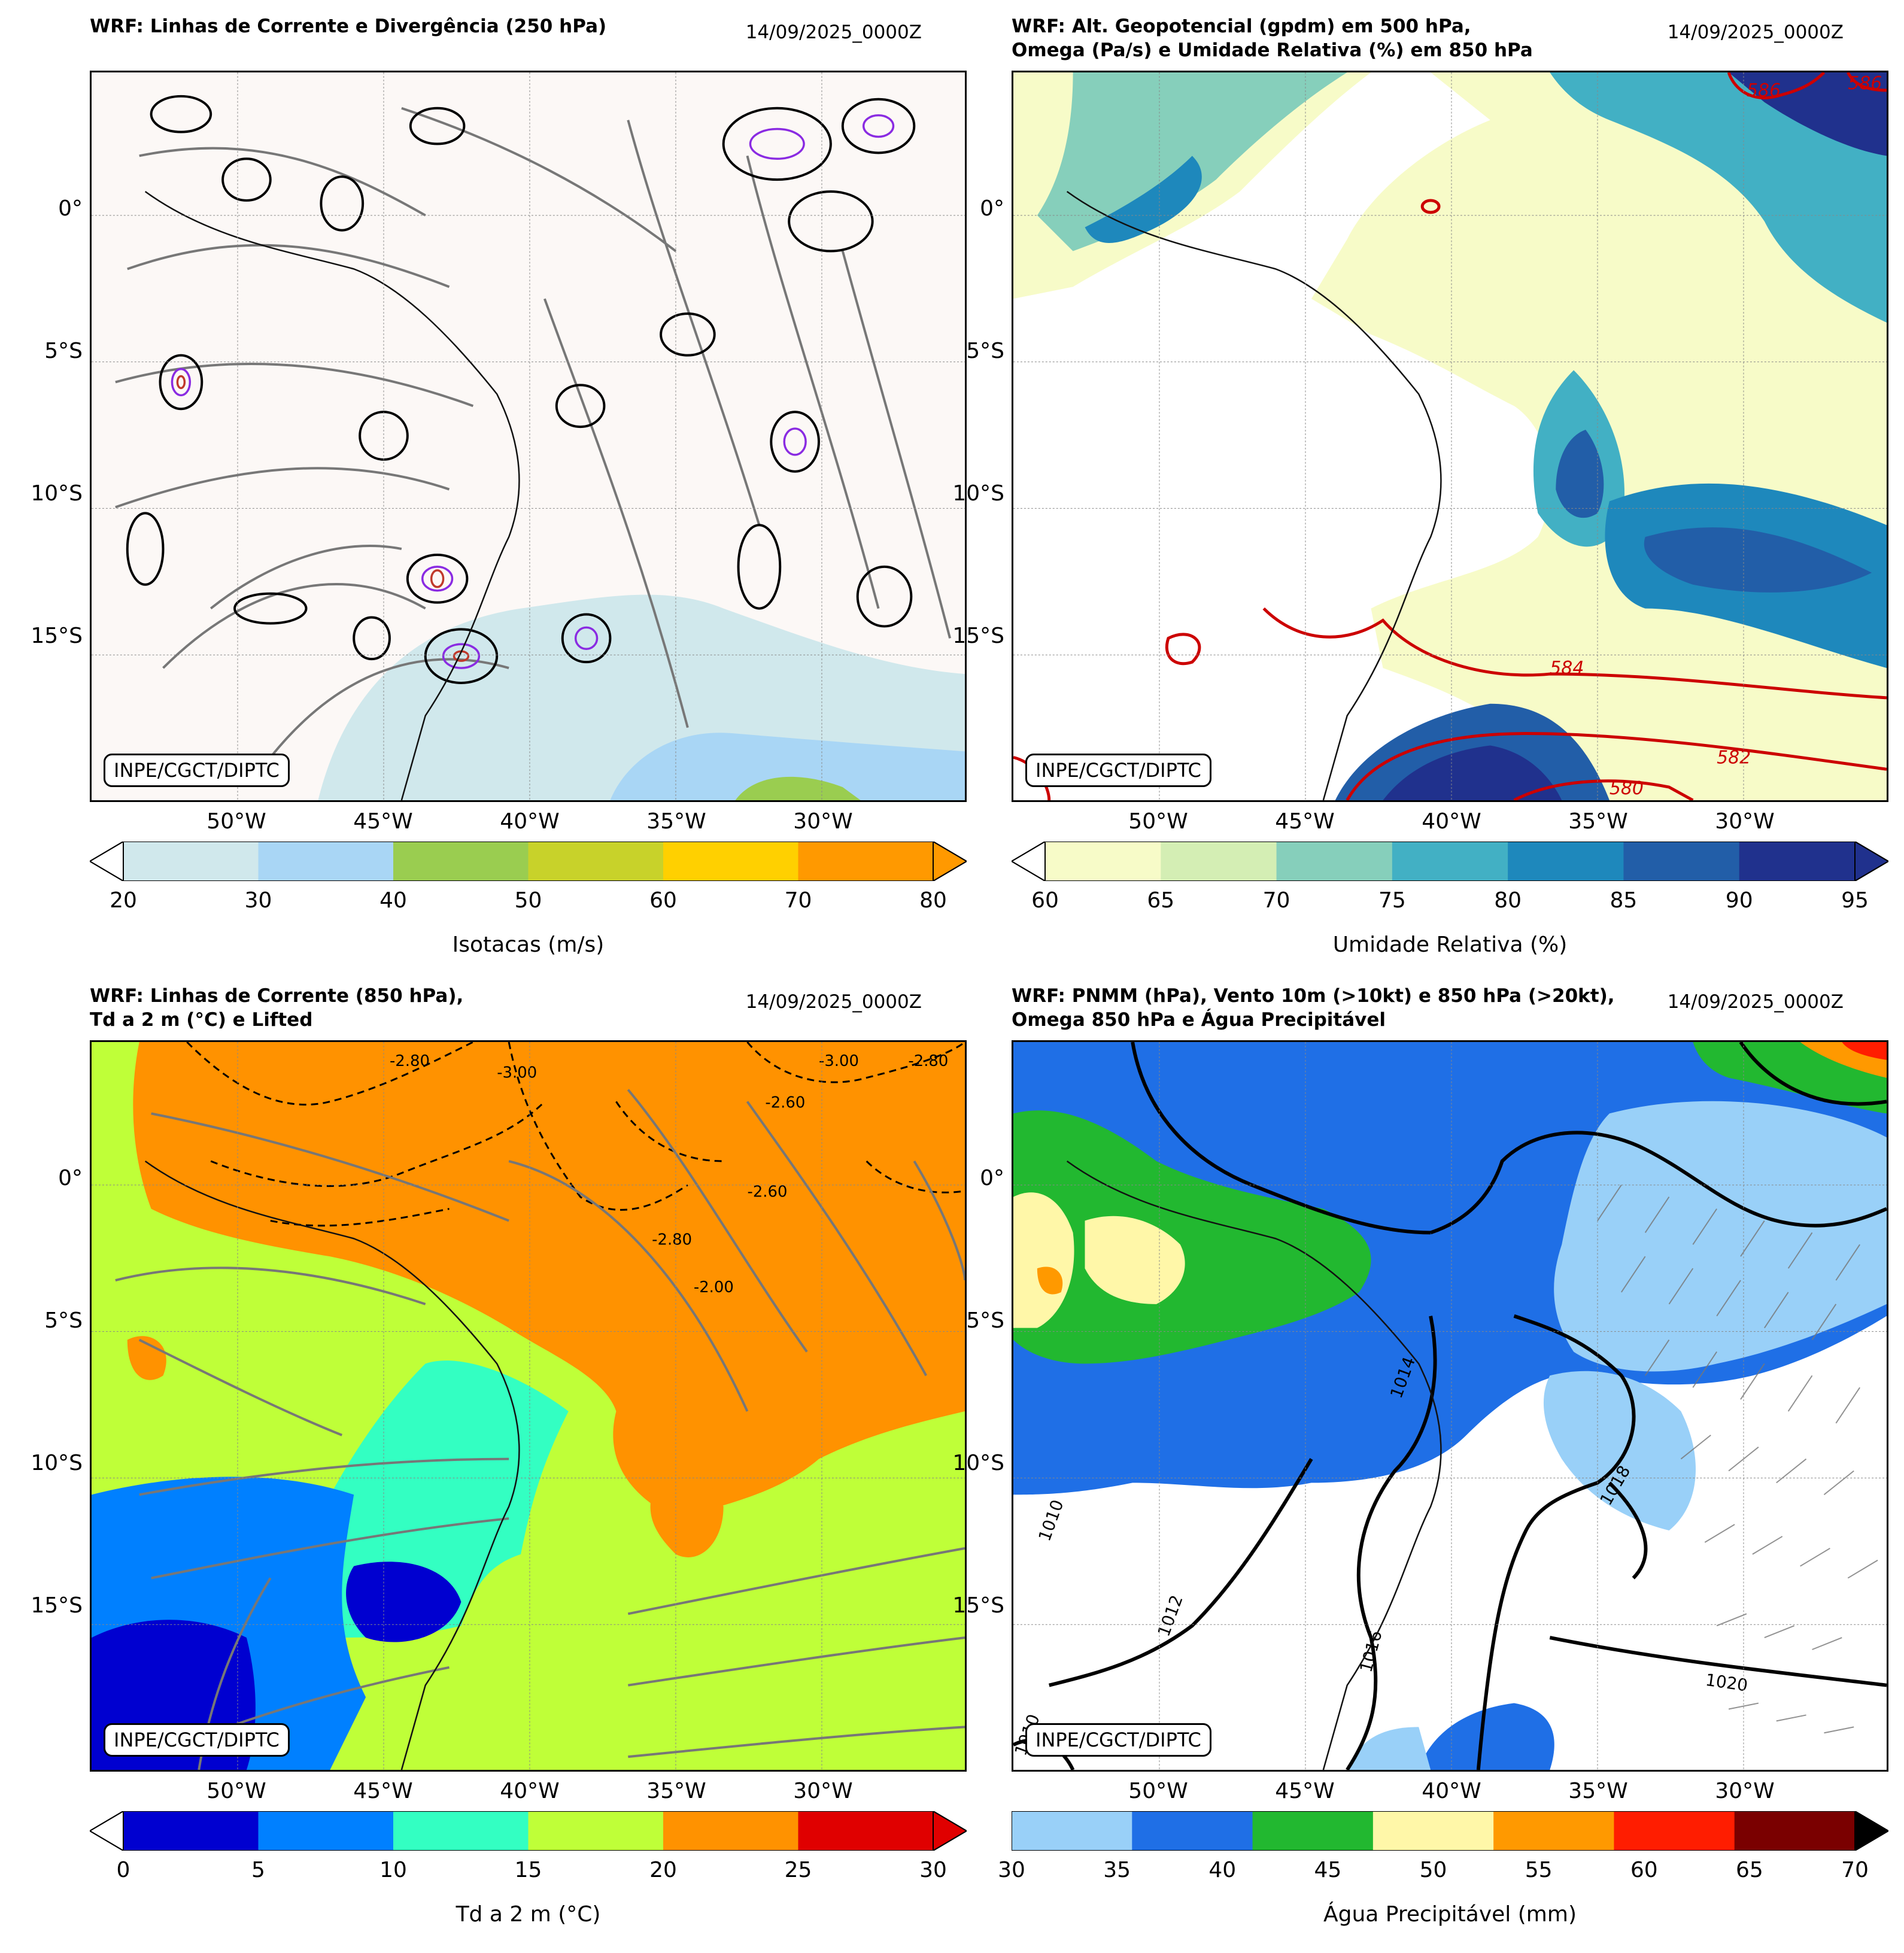 Image resolution: width=1904 pixels, height=1953 pixels. What do you see at coordinates (798, 1870) in the screenshot?
I see `colorbar-tick-label: 25` at bounding box center [798, 1870].